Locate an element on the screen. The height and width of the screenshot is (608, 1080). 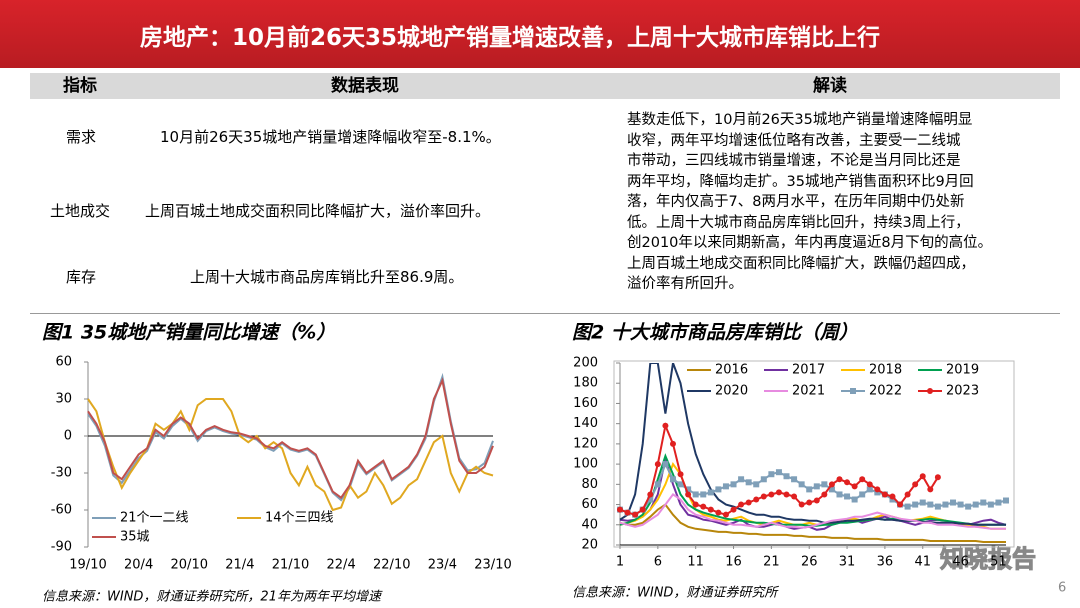
y-tick-label: -30 is located at coordinates (61, 473).